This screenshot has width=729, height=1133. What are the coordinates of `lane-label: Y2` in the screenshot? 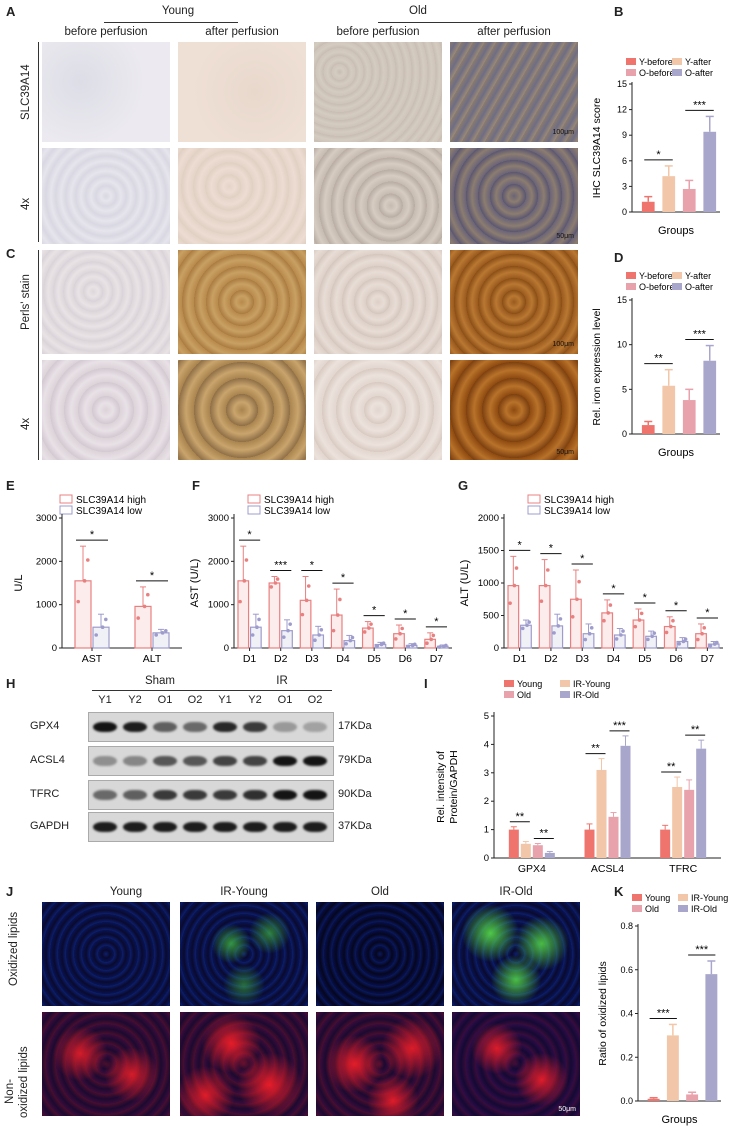 It's located at (135, 700).